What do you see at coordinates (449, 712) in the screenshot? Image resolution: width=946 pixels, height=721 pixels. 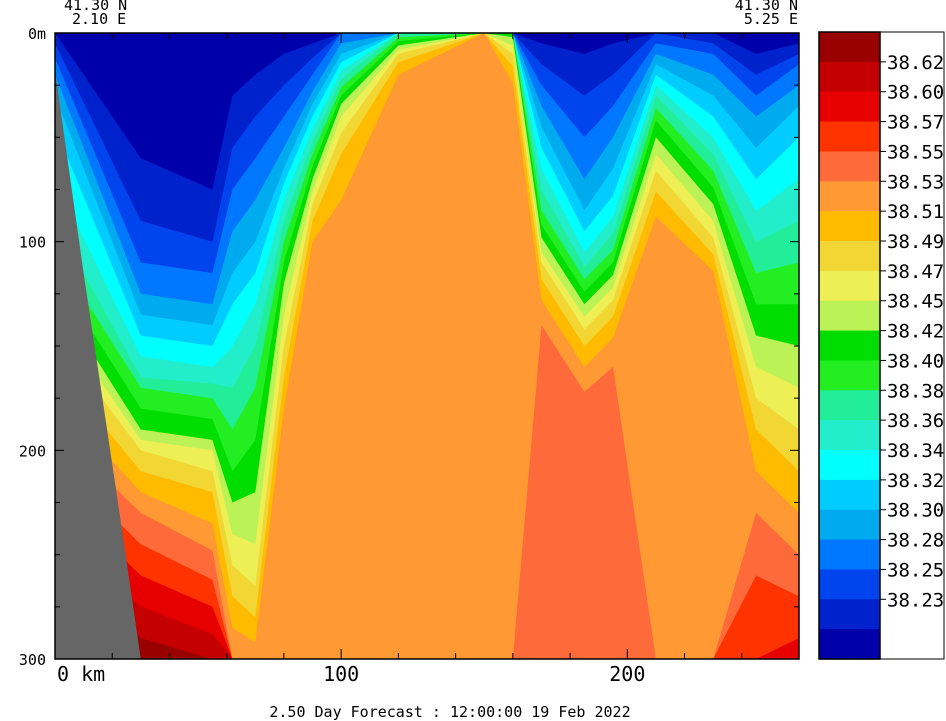 I see `forecast-caption: 2.50 Day Forecast : 12:00:00 19 Feb 2022` at bounding box center [449, 712].